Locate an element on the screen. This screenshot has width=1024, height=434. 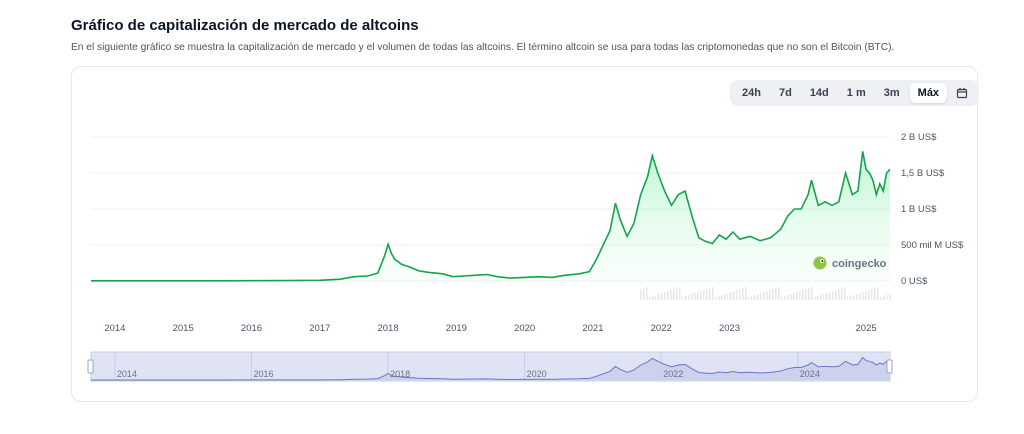
x-tick-label: 2020 is located at coordinates (524, 328).